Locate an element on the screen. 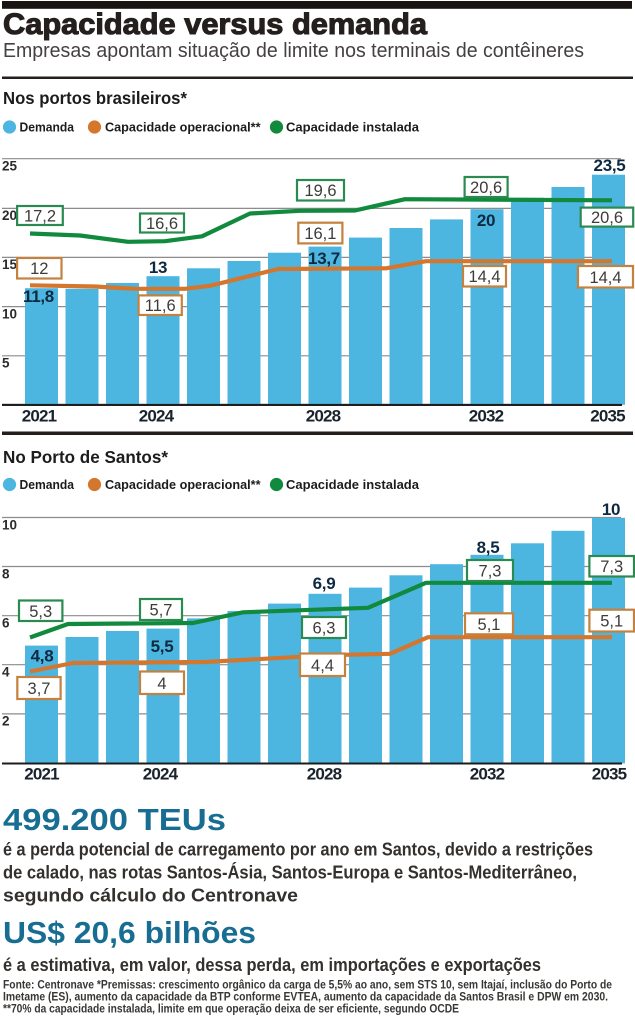  svg-text: 11,8 is located at coordinates (38, 296).